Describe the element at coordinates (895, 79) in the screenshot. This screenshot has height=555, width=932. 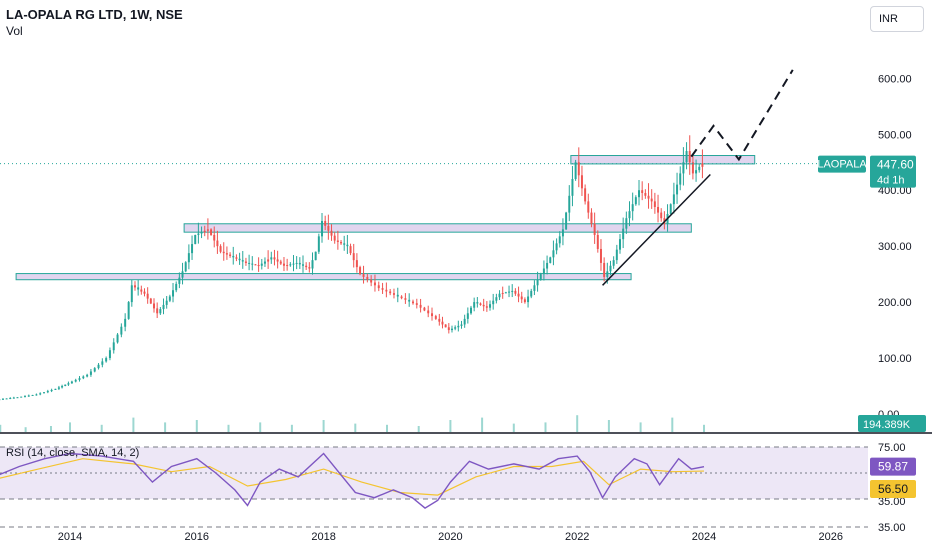
I see `price-tick-label: 600.00` at that location.